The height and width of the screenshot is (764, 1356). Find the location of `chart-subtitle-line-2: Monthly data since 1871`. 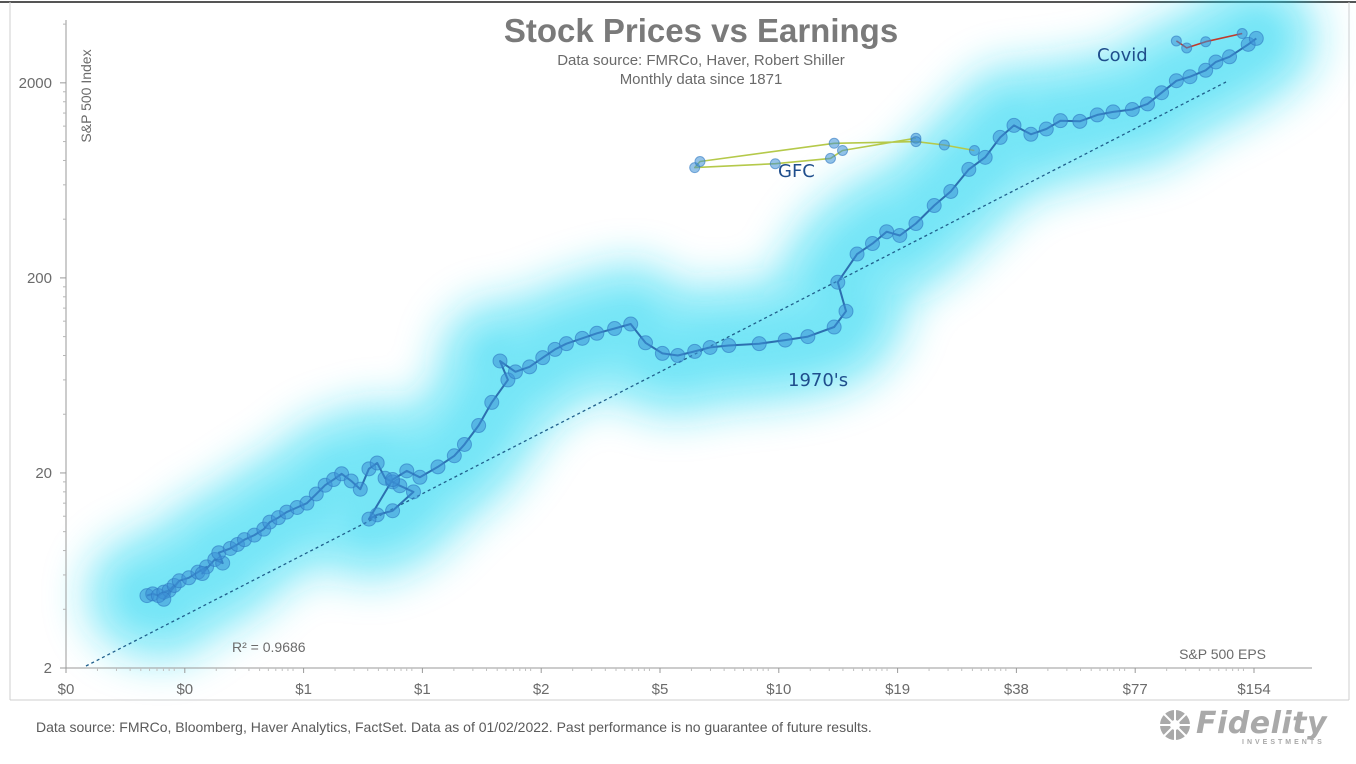

chart-subtitle-line-2: Monthly data since 1871 is located at coordinates (701, 79).